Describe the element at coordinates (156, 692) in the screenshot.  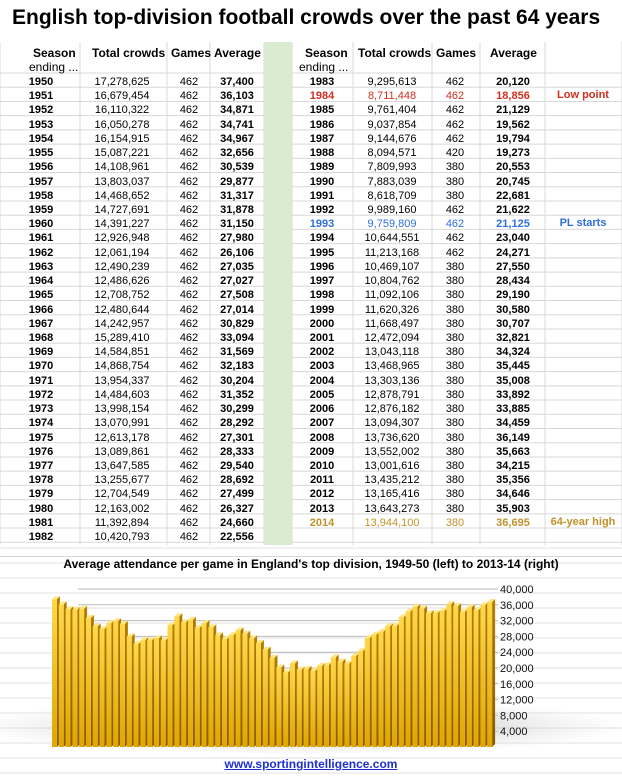
I see `bar-1965` at that location.